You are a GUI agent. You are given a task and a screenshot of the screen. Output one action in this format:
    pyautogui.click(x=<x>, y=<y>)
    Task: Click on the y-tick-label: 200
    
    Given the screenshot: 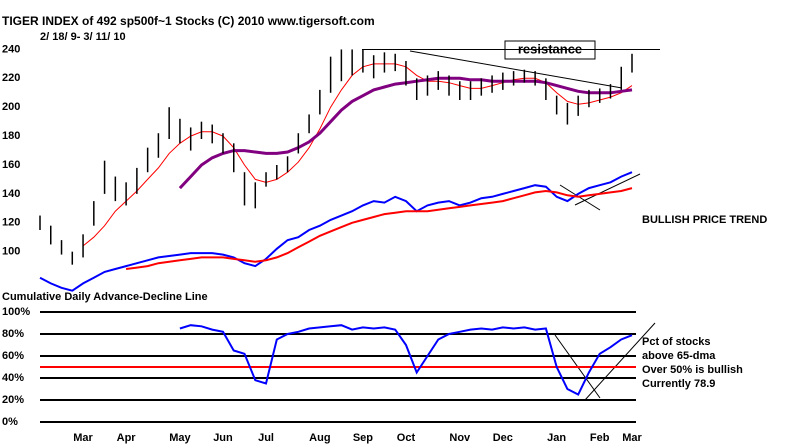 What is the action you would take?
    pyautogui.click(x=11, y=107)
    